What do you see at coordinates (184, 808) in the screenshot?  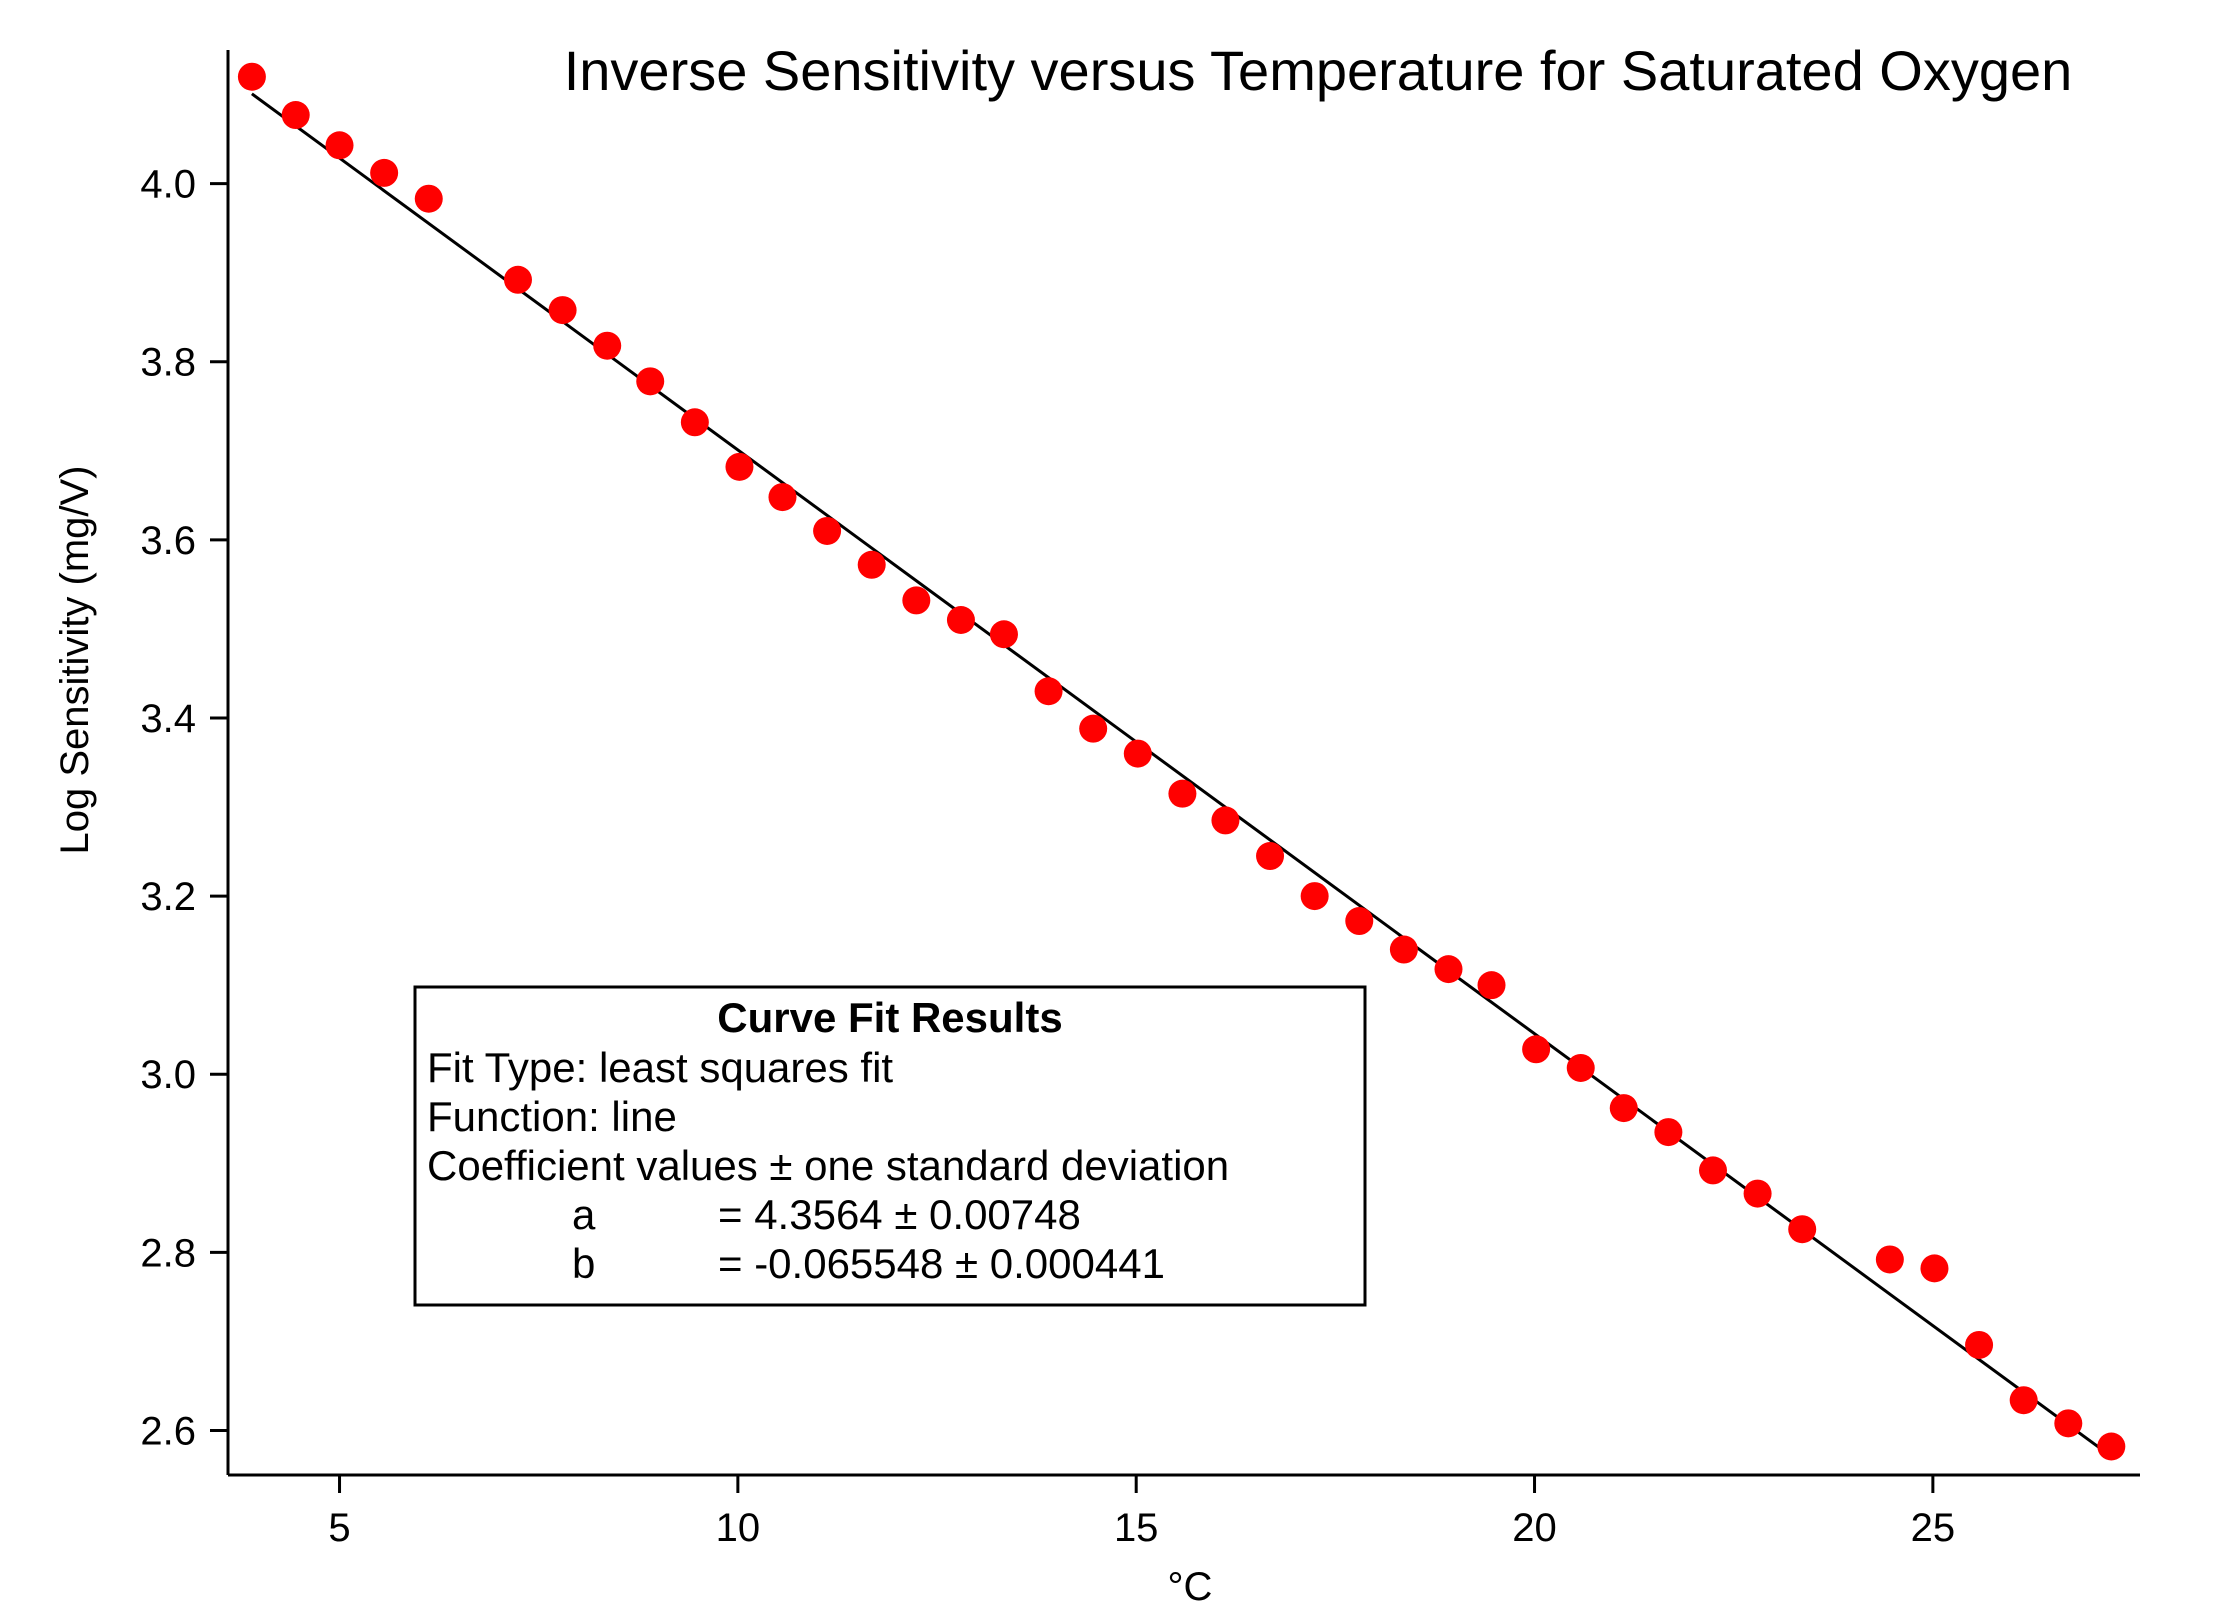 I see `y-ticks: 2.6 2.8 3.0 3.2 3.4 3.6 3.8 4.0` at bounding box center [184, 808].